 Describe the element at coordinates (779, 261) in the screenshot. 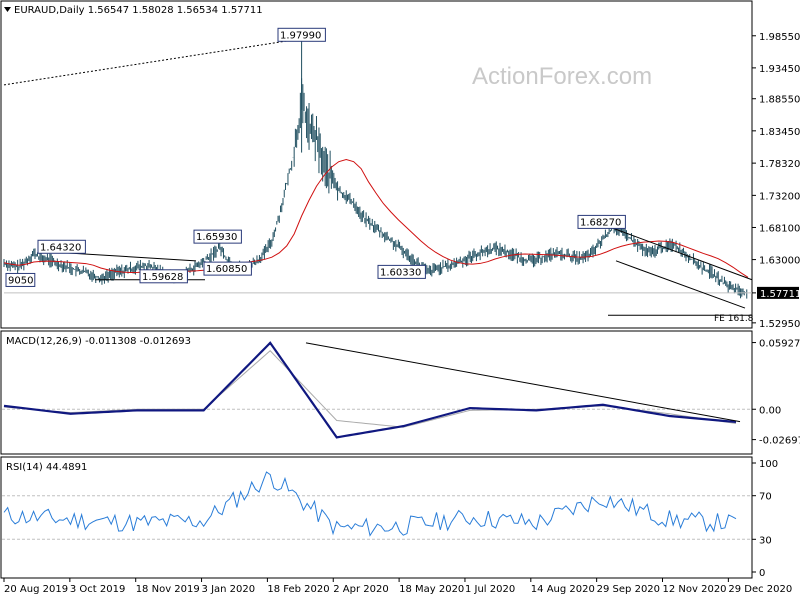

I see `y-tick-label: 1.63000` at that location.